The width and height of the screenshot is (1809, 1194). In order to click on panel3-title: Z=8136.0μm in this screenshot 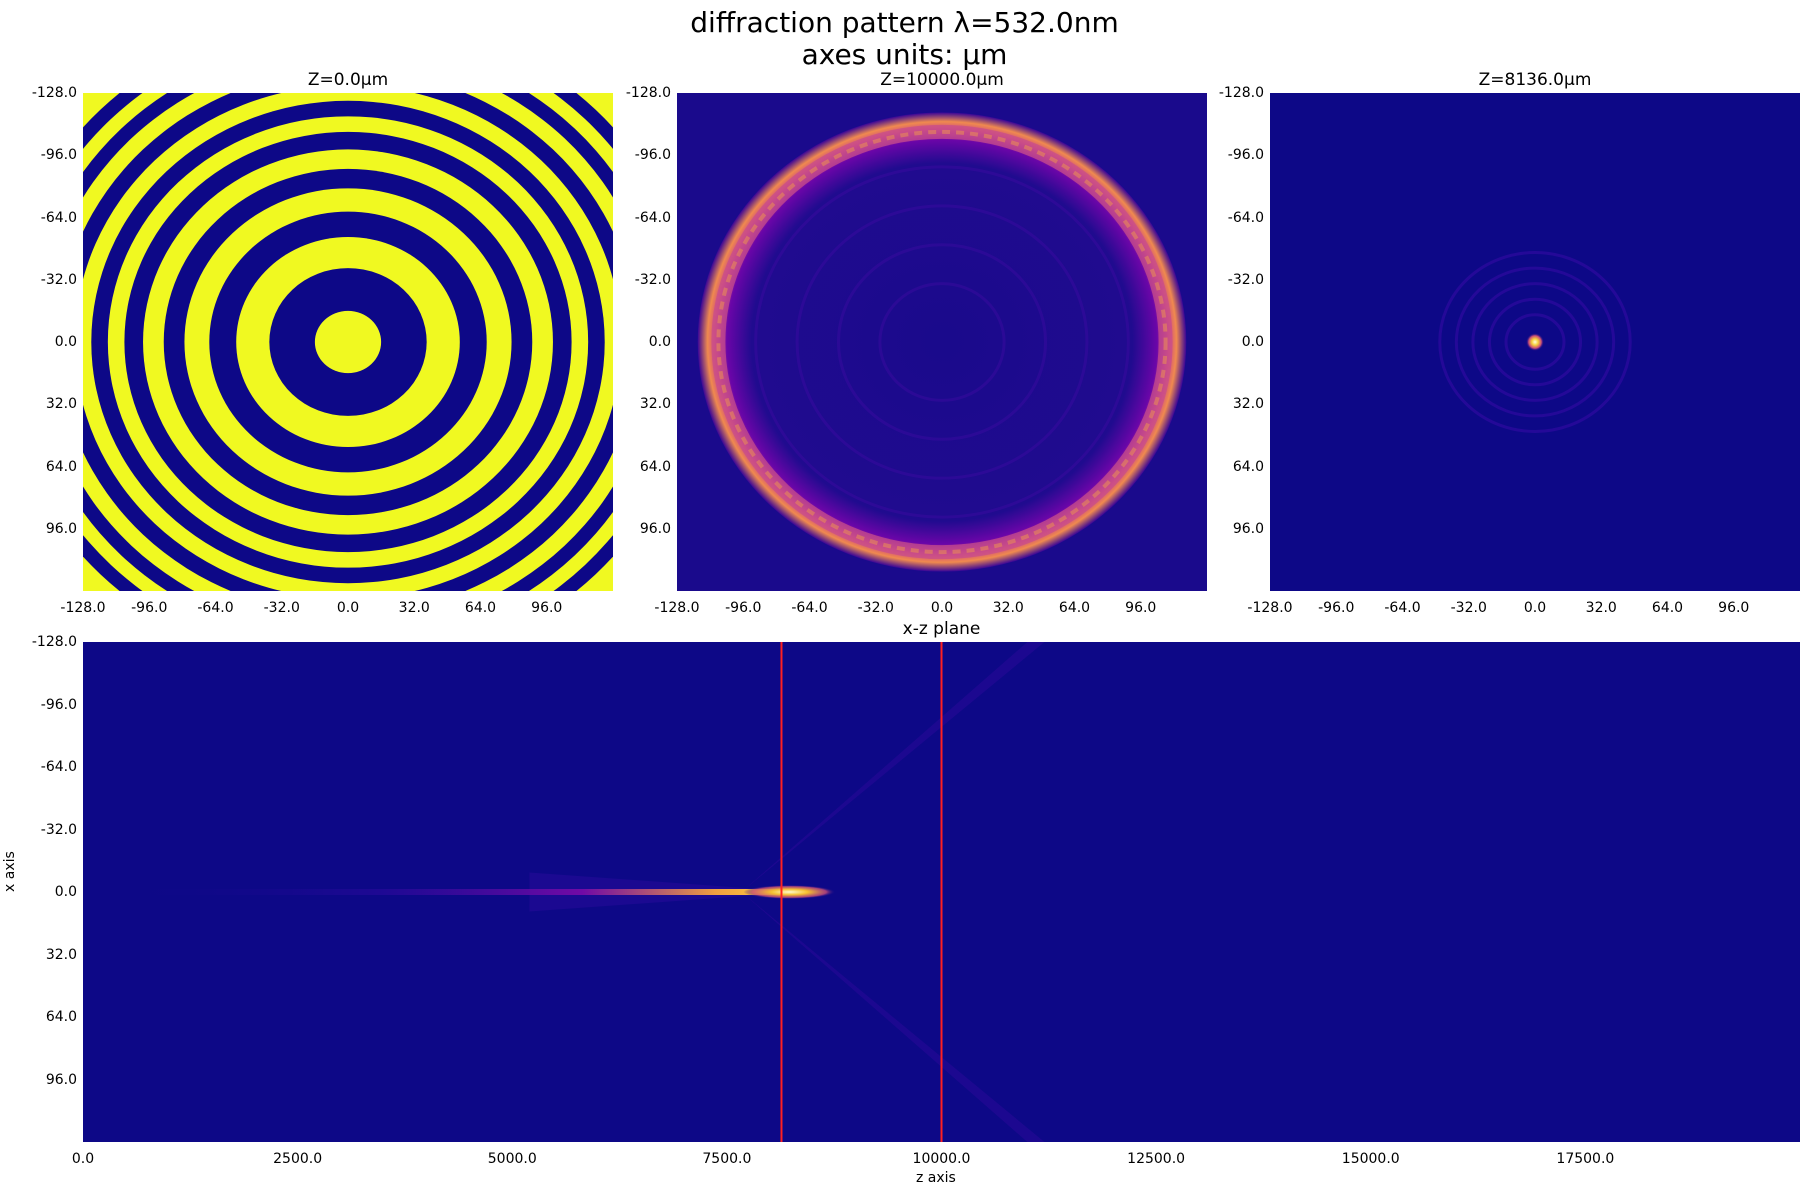, I will do `click(1535, 80)`.